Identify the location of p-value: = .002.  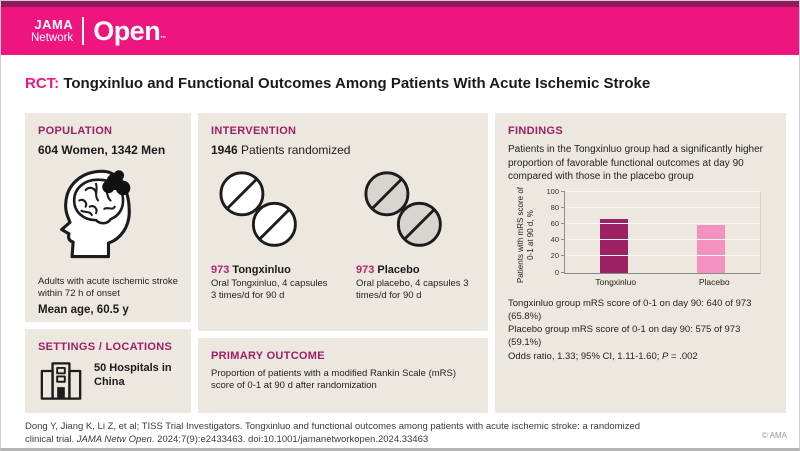
(683, 356).